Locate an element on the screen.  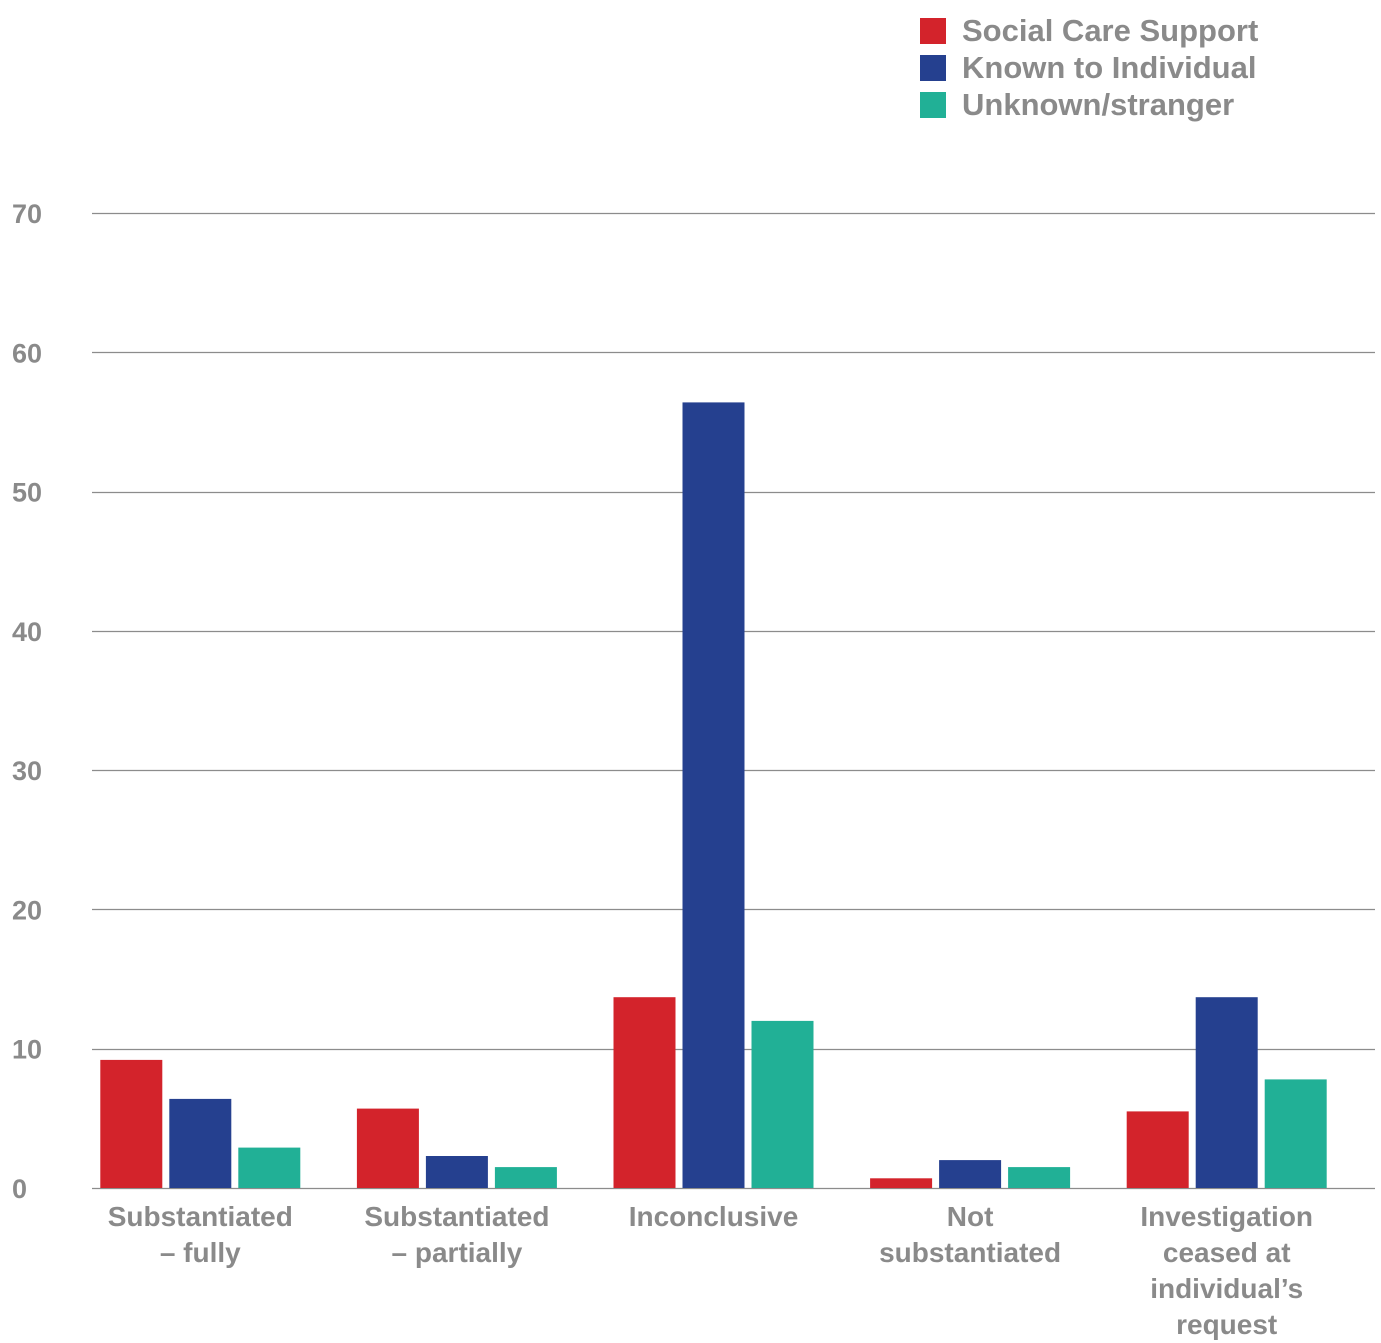
legend-swatch-known-to-individual is located at coordinates (933, 67).